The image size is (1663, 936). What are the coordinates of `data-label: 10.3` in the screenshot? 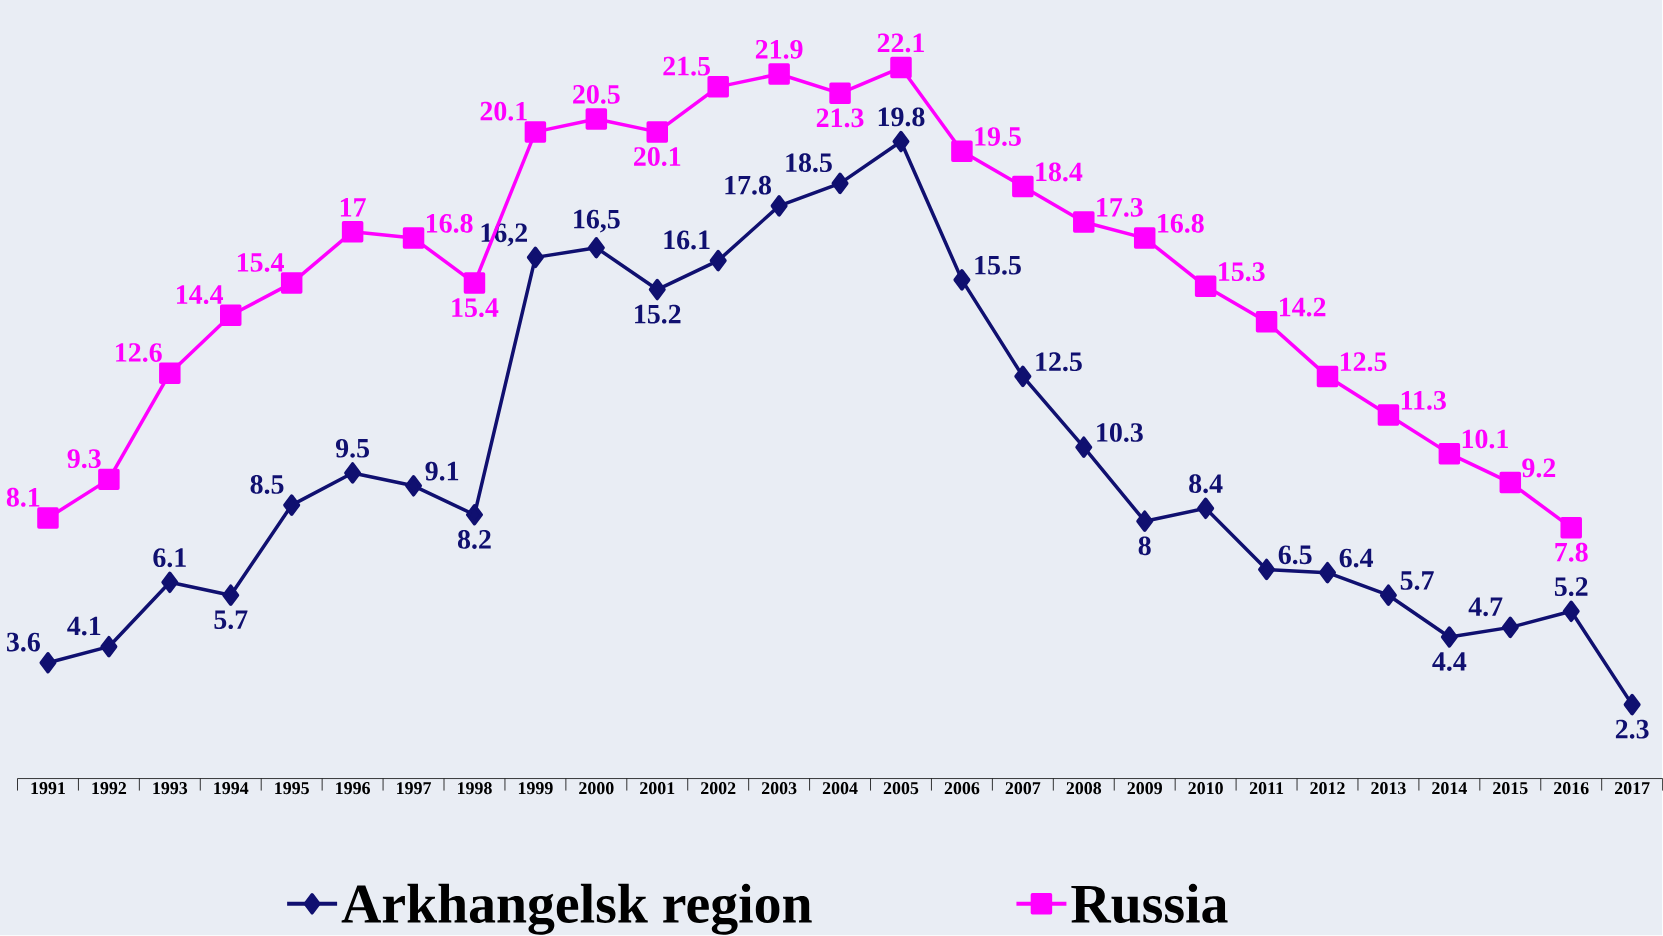 It's located at (1120, 433).